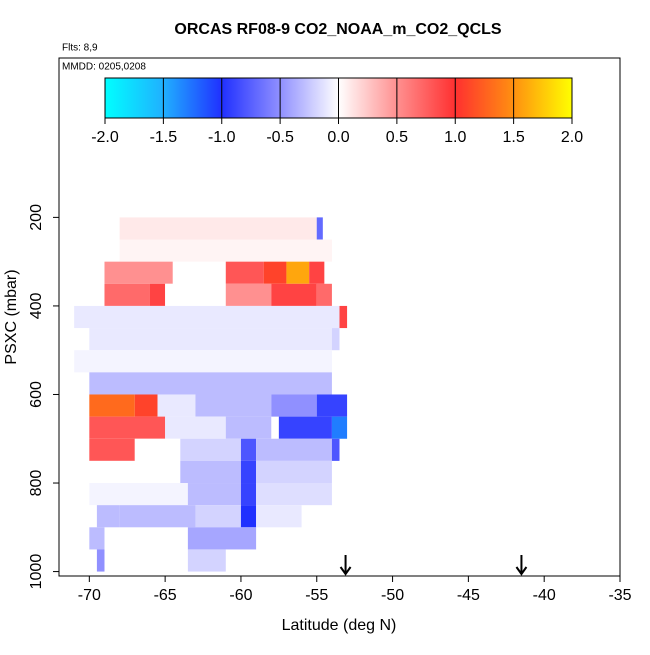 This screenshot has height=655, width=650. What do you see at coordinates (36, 217) in the screenshot?
I see `y-tick-label: 200` at bounding box center [36, 217].